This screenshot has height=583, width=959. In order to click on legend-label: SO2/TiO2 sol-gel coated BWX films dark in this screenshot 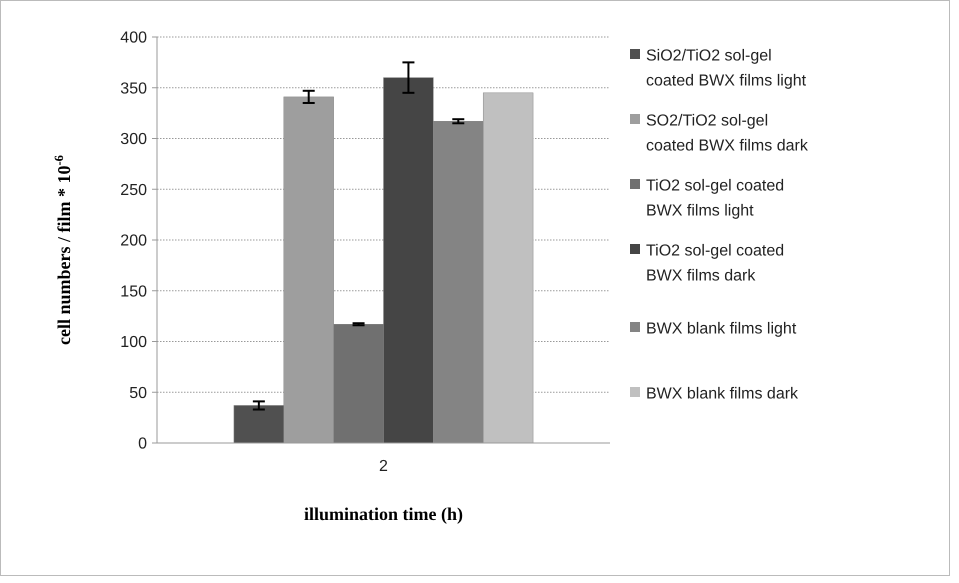, I will do `click(727, 133)`.